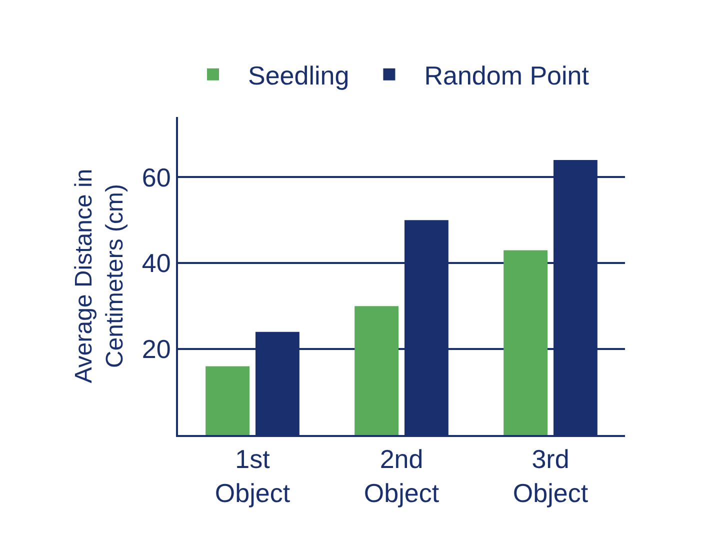 The width and height of the screenshot is (710, 552). I want to click on y-tick-label: 20, so click(156, 349).